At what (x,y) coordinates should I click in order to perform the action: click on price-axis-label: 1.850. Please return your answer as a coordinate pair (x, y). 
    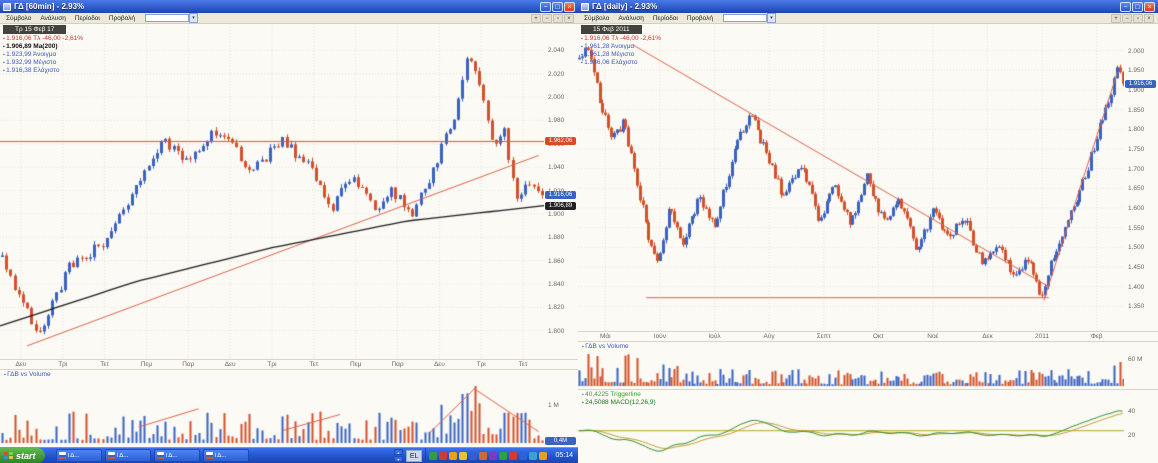
    Looking at the image, I should click on (1136, 110).